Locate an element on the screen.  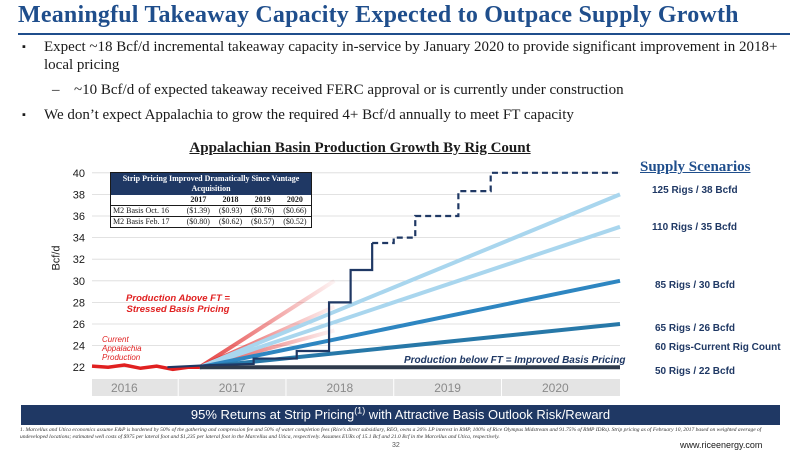
y-tick-label: 22 is located at coordinates (79, 368).